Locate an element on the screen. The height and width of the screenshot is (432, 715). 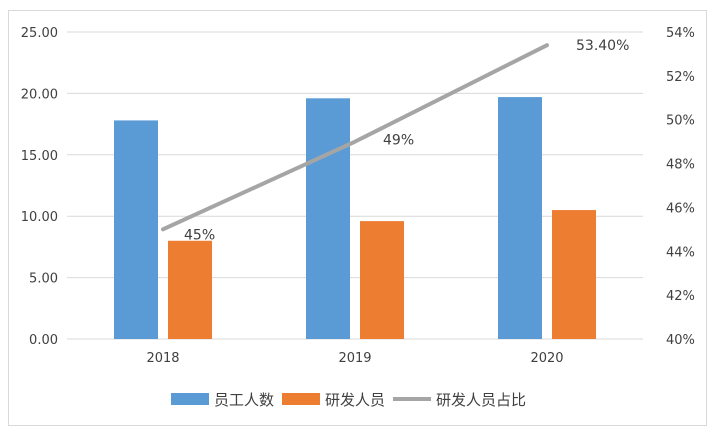
x-tick-label: 2020 is located at coordinates (546, 358).